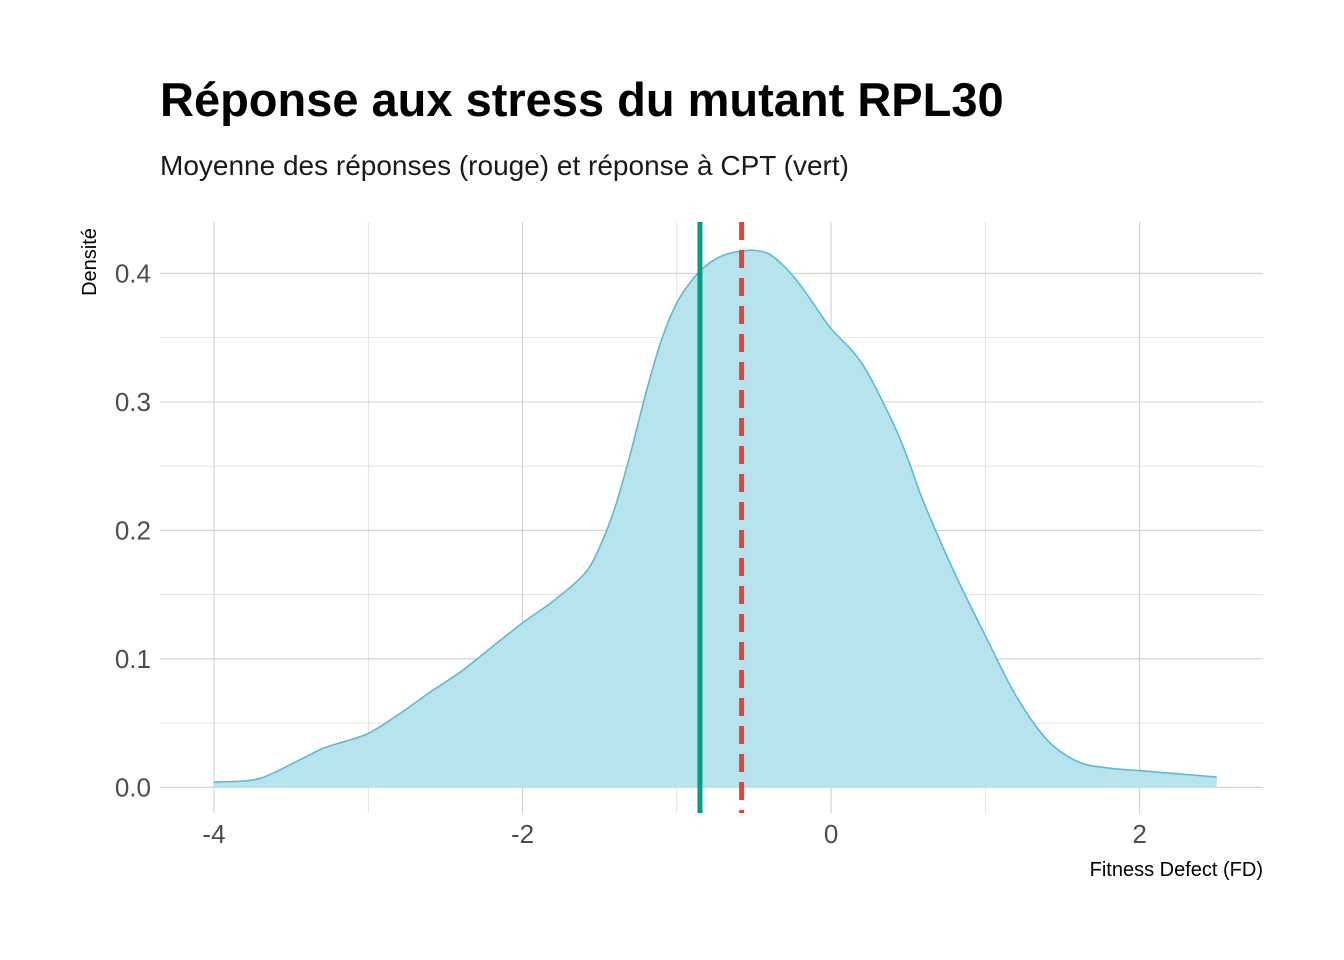  I want to click on y-tick-label: 0.1, so click(133, 659).